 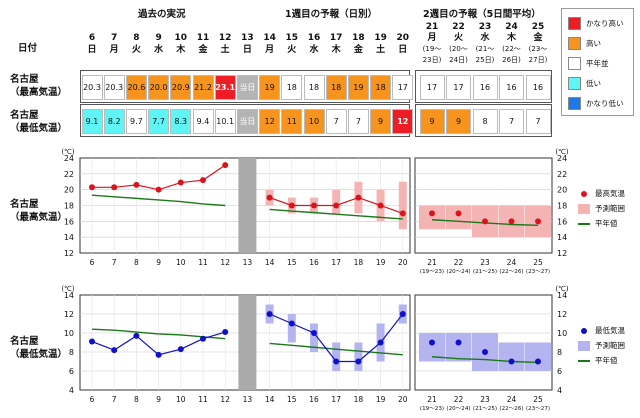 I want to click on day-number: 16, so click(x=314, y=38).